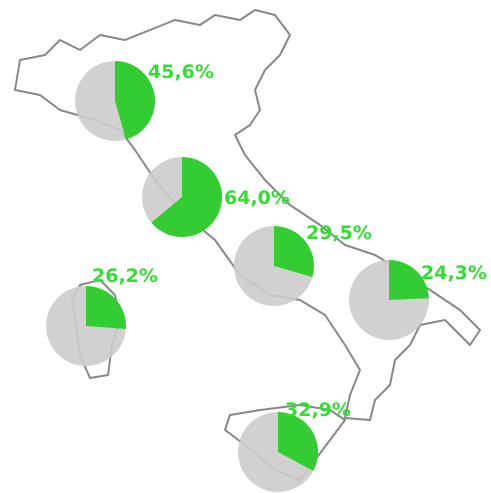  I want to click on pie-label: 32,9%, so click(318, 410).